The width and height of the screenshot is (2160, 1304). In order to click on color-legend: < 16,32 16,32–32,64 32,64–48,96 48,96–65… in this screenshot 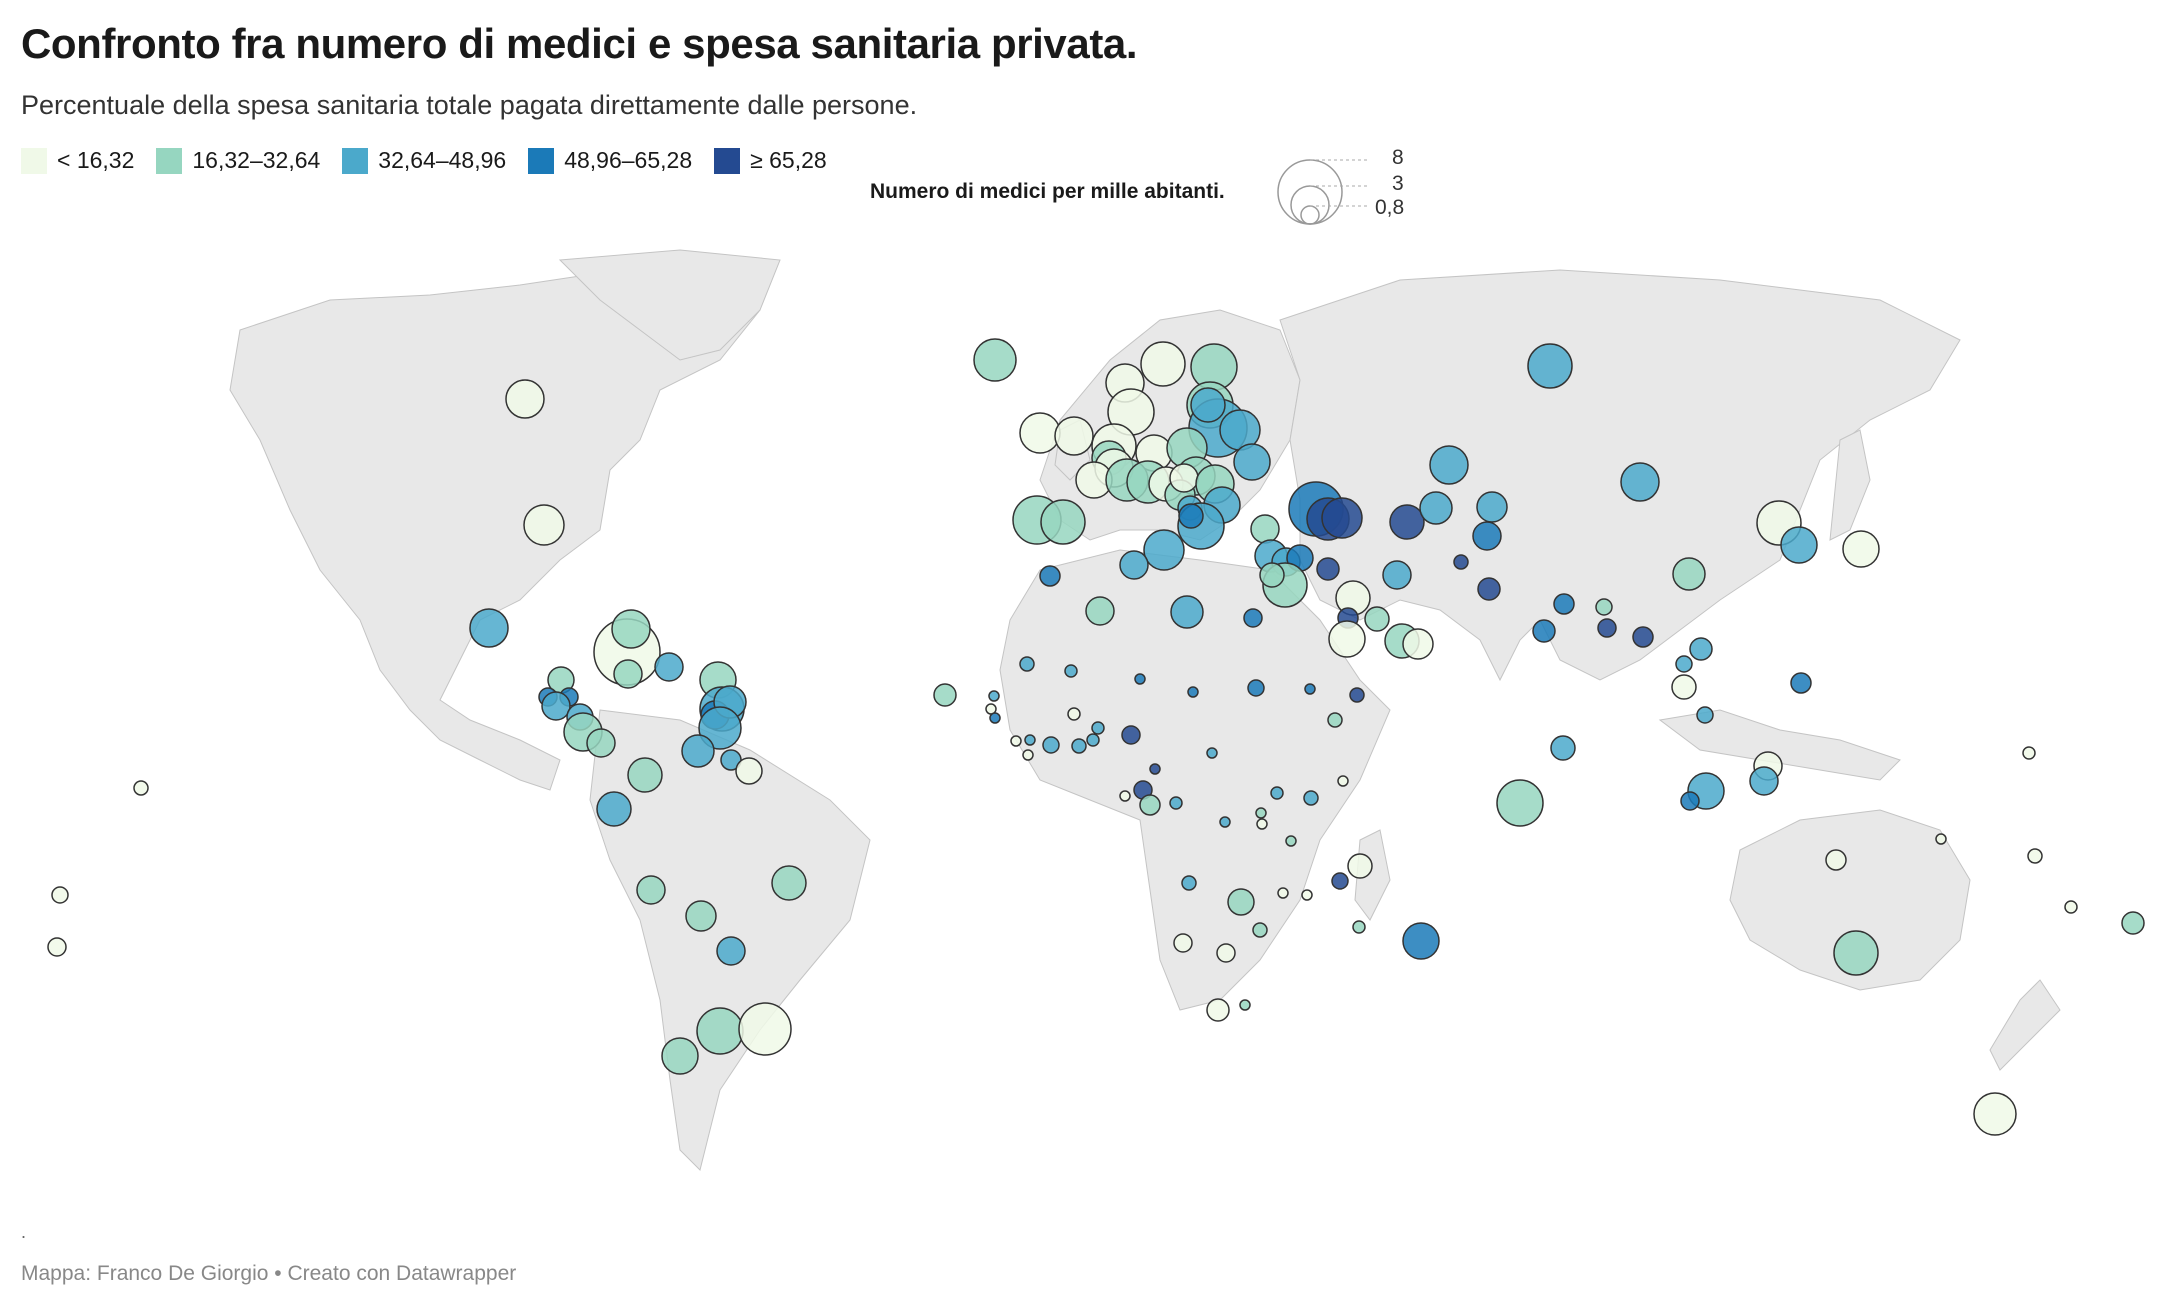, I will do `click(435, 160)`.